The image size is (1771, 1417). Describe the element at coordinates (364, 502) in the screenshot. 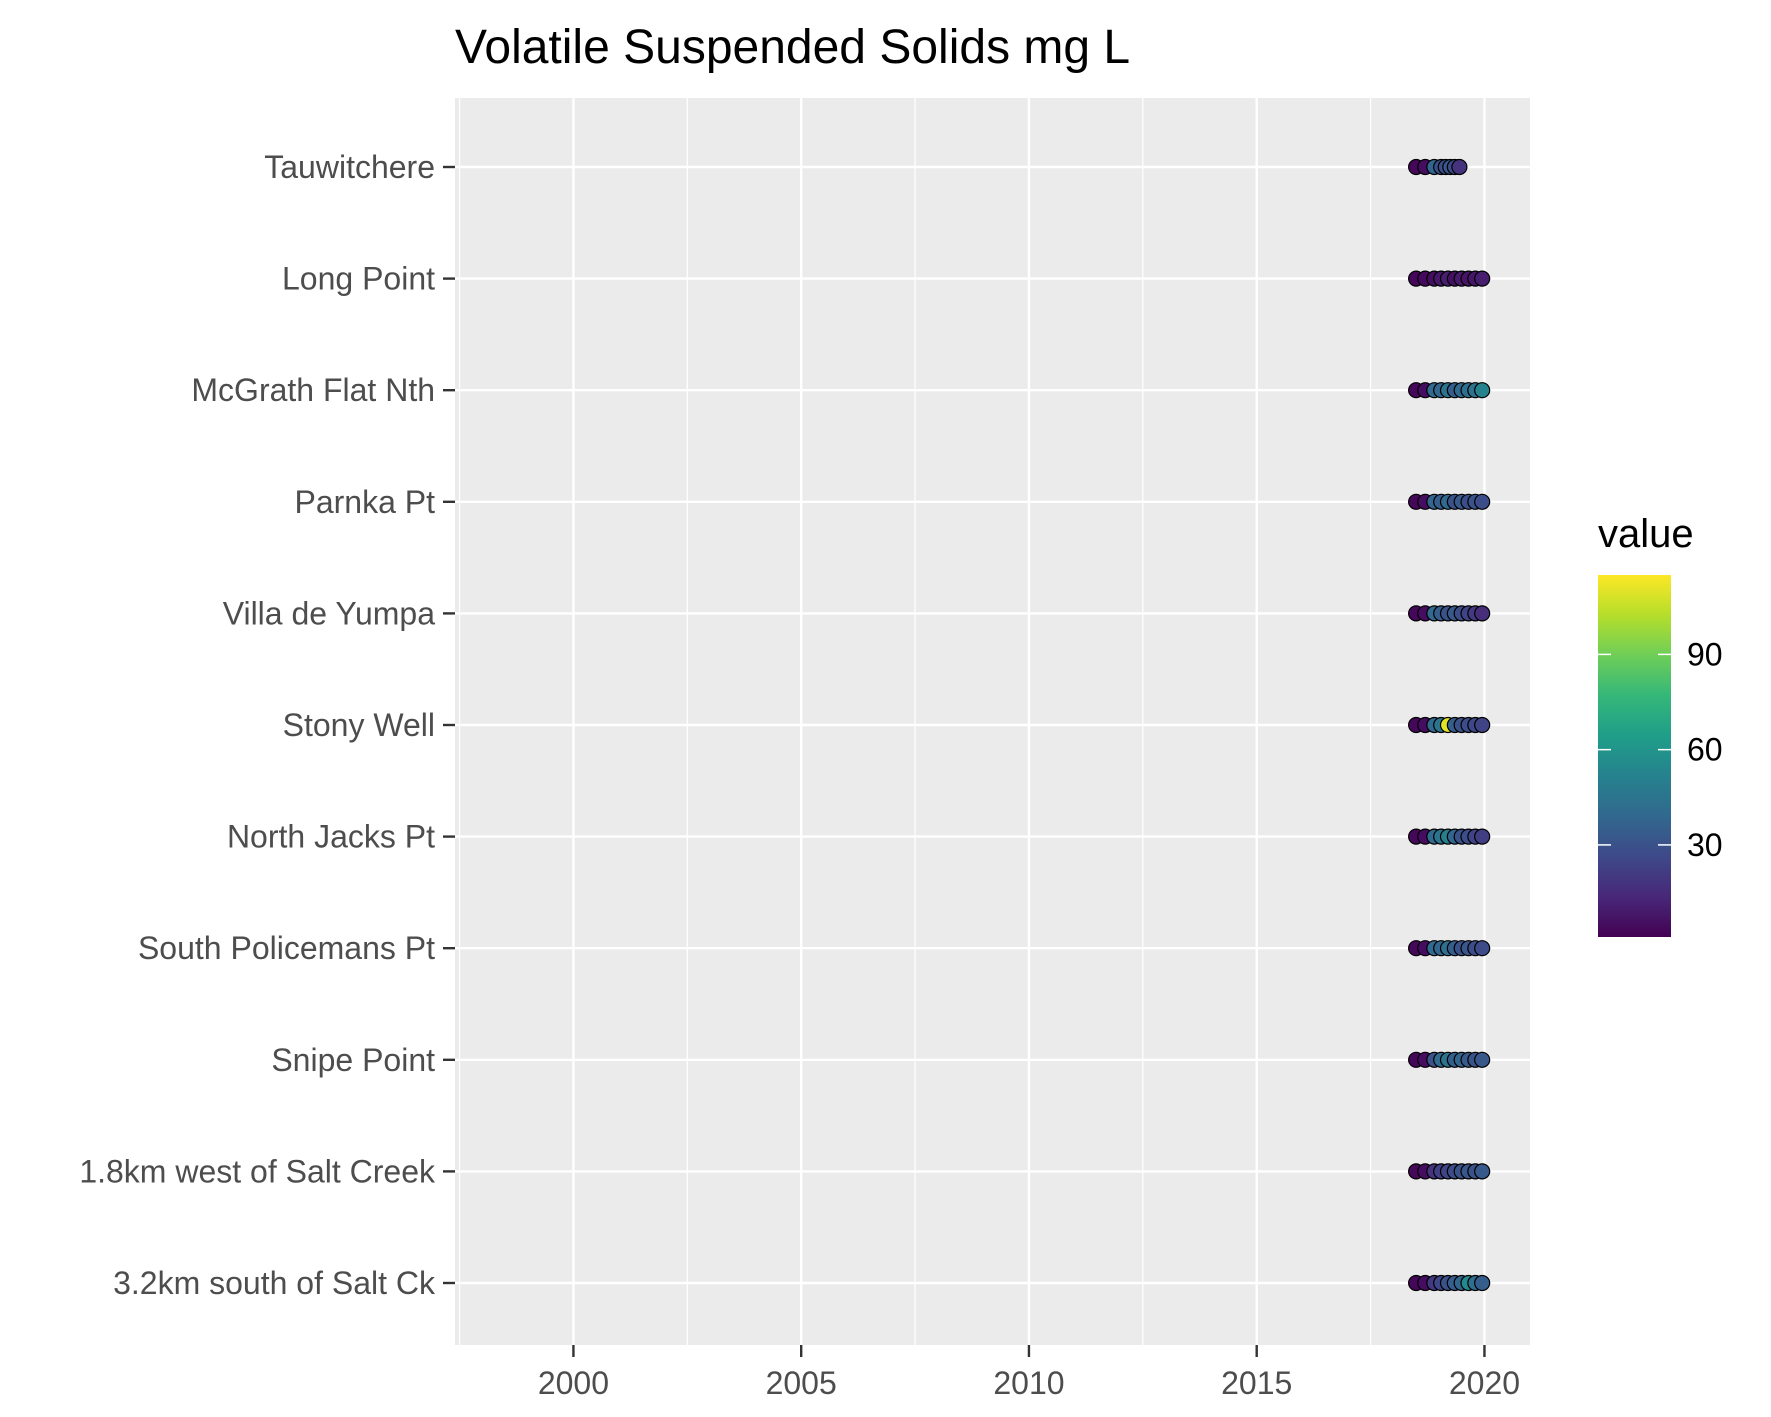

I see `y-tick-label: Parnka Pt` at that location.